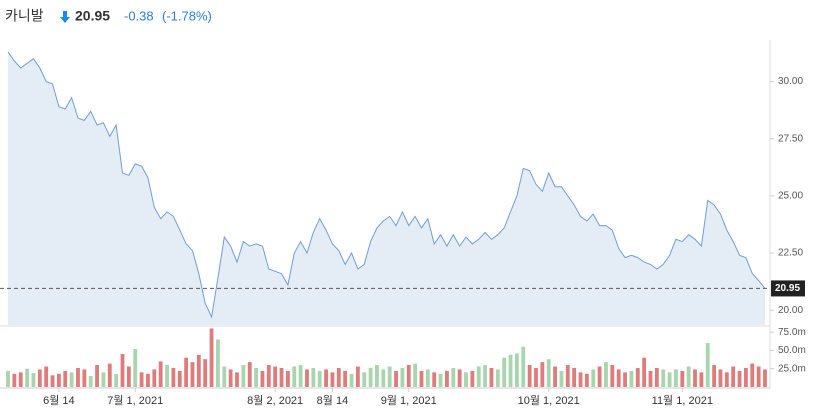 The width and height of the screenshot is (829, 415). I want to click on y-tick-label: 27.50, so click(790, 138).